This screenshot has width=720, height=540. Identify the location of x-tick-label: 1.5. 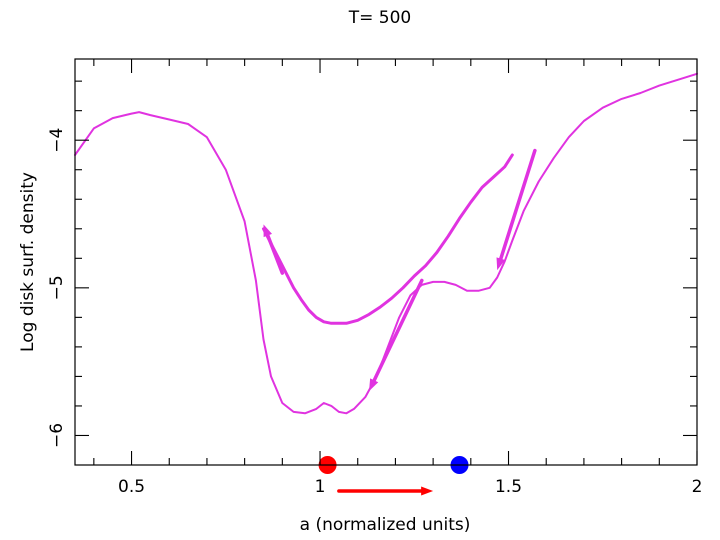
(508, 487).